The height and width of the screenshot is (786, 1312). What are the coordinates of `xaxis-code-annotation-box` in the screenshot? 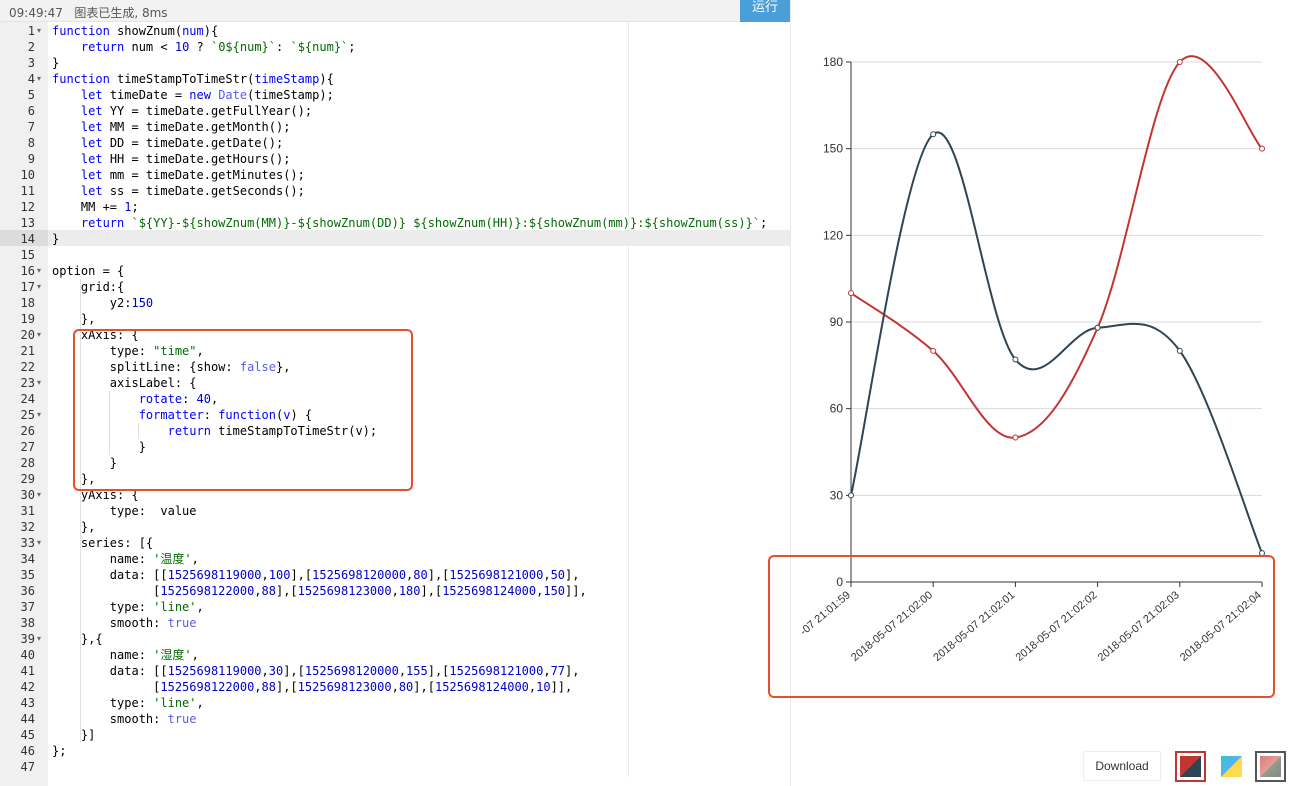 It's located at (243, 410).